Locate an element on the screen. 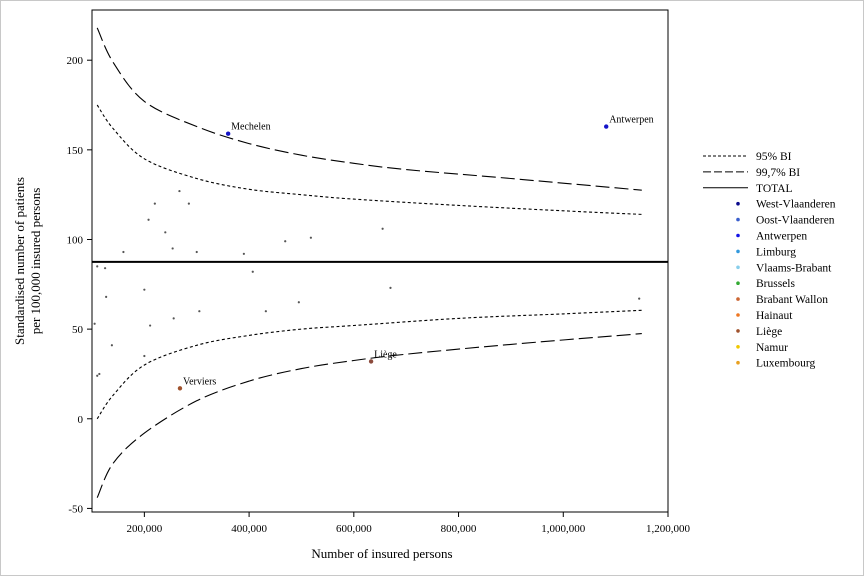 This screenshot has height=576, width=864. point-label: Verviers is located at coordinates (199, 381).